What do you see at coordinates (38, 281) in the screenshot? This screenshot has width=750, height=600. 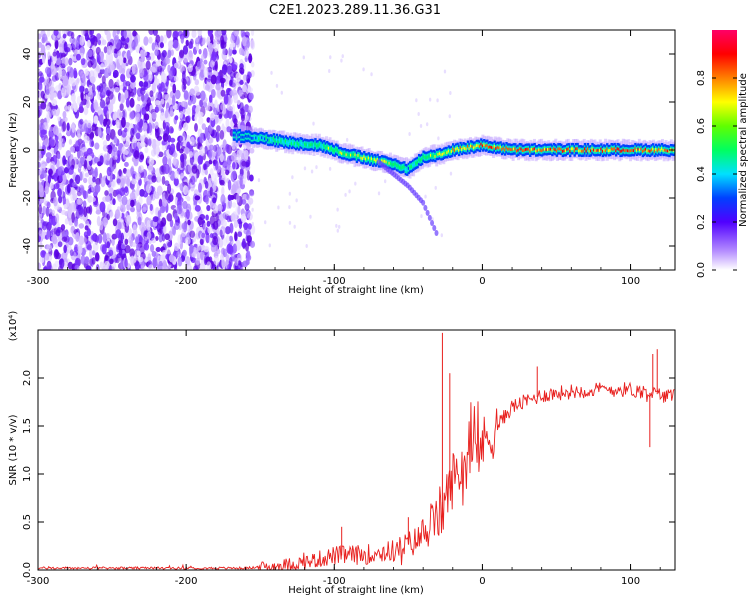 I see `x-tick-label: -300` at bounding box center [38, 281].